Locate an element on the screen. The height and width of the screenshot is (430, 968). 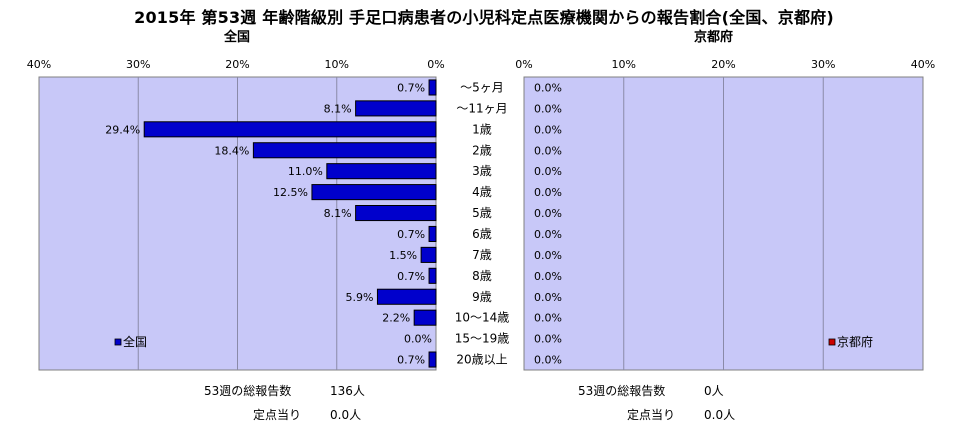
national-value-label: 2.2% is located at coordinates (396, 318).